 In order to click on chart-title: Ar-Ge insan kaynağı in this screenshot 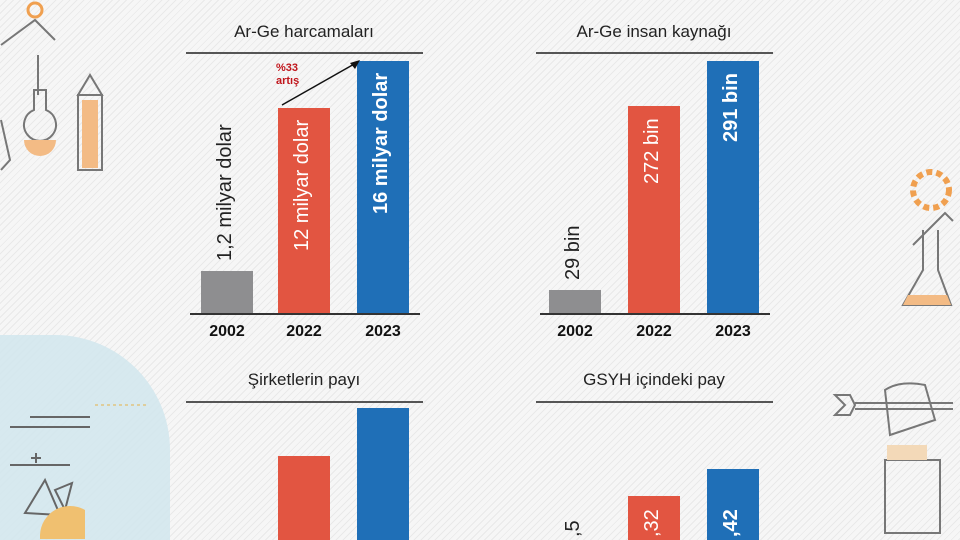, I will do `click(654, 31)`.